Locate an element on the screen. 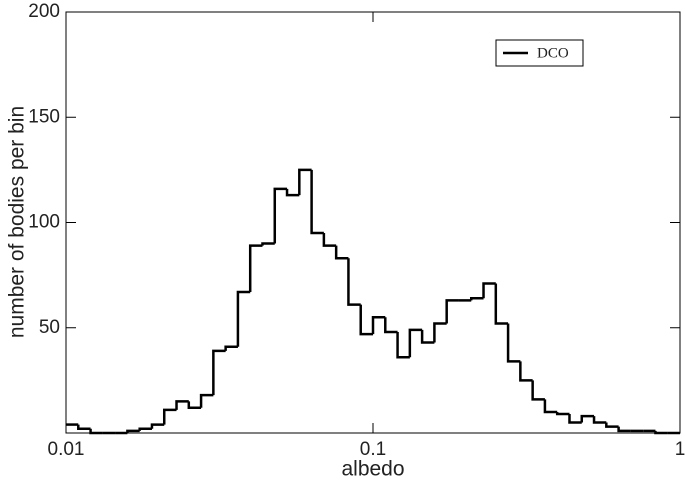  legend-label: DCO is located at coordinates (553, 53).